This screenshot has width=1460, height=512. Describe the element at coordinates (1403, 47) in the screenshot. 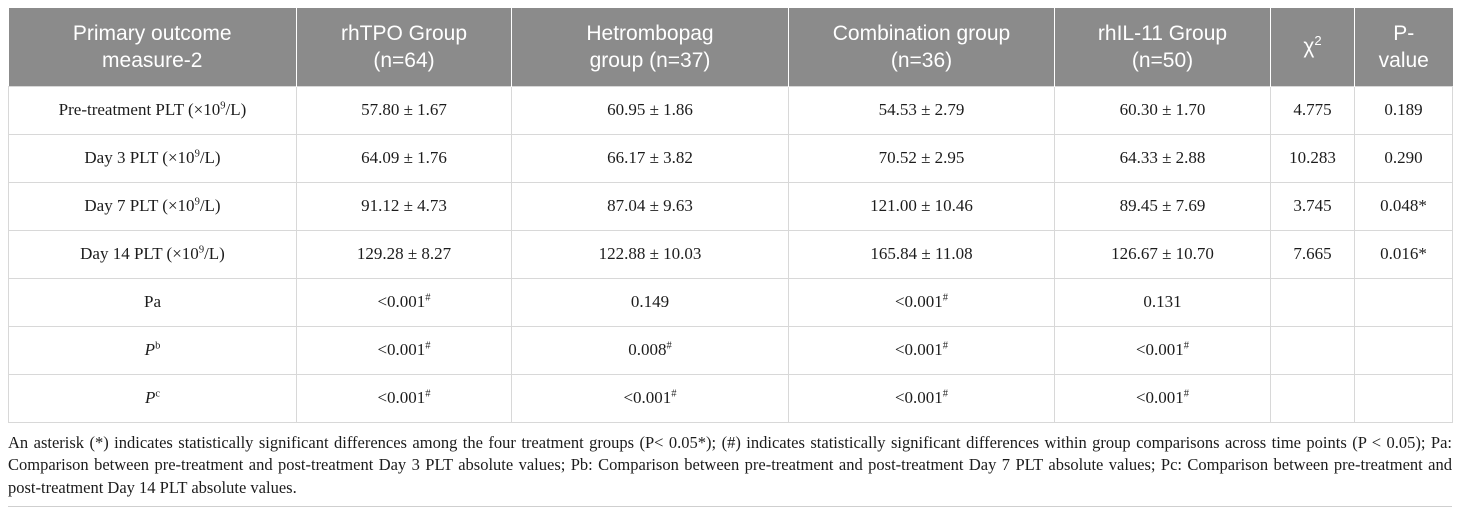

I see `column-header-p-value: P-value` at that location.